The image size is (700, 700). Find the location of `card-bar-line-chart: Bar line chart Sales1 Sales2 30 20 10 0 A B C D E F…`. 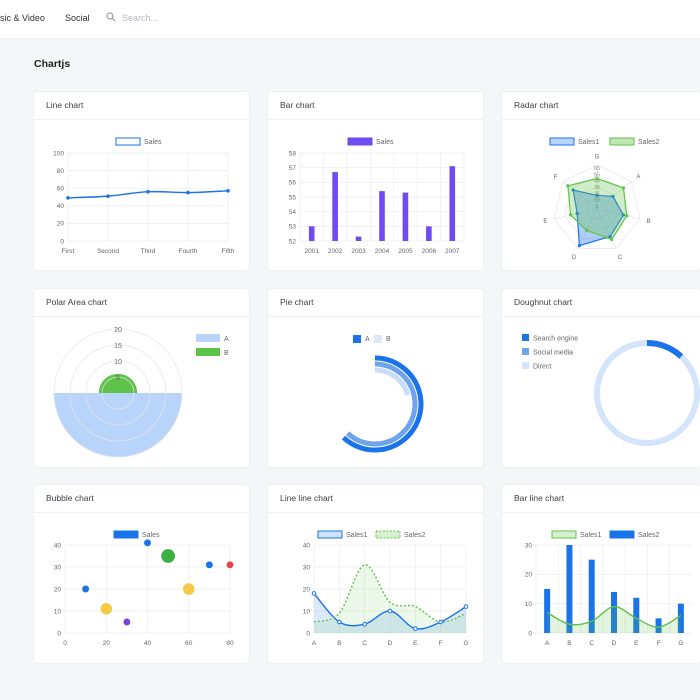

card-bar-line-chart: Bar line chart Sales1 Sales2 30 20 10 0 A B C D E F… is located at coordinates (601, 574).